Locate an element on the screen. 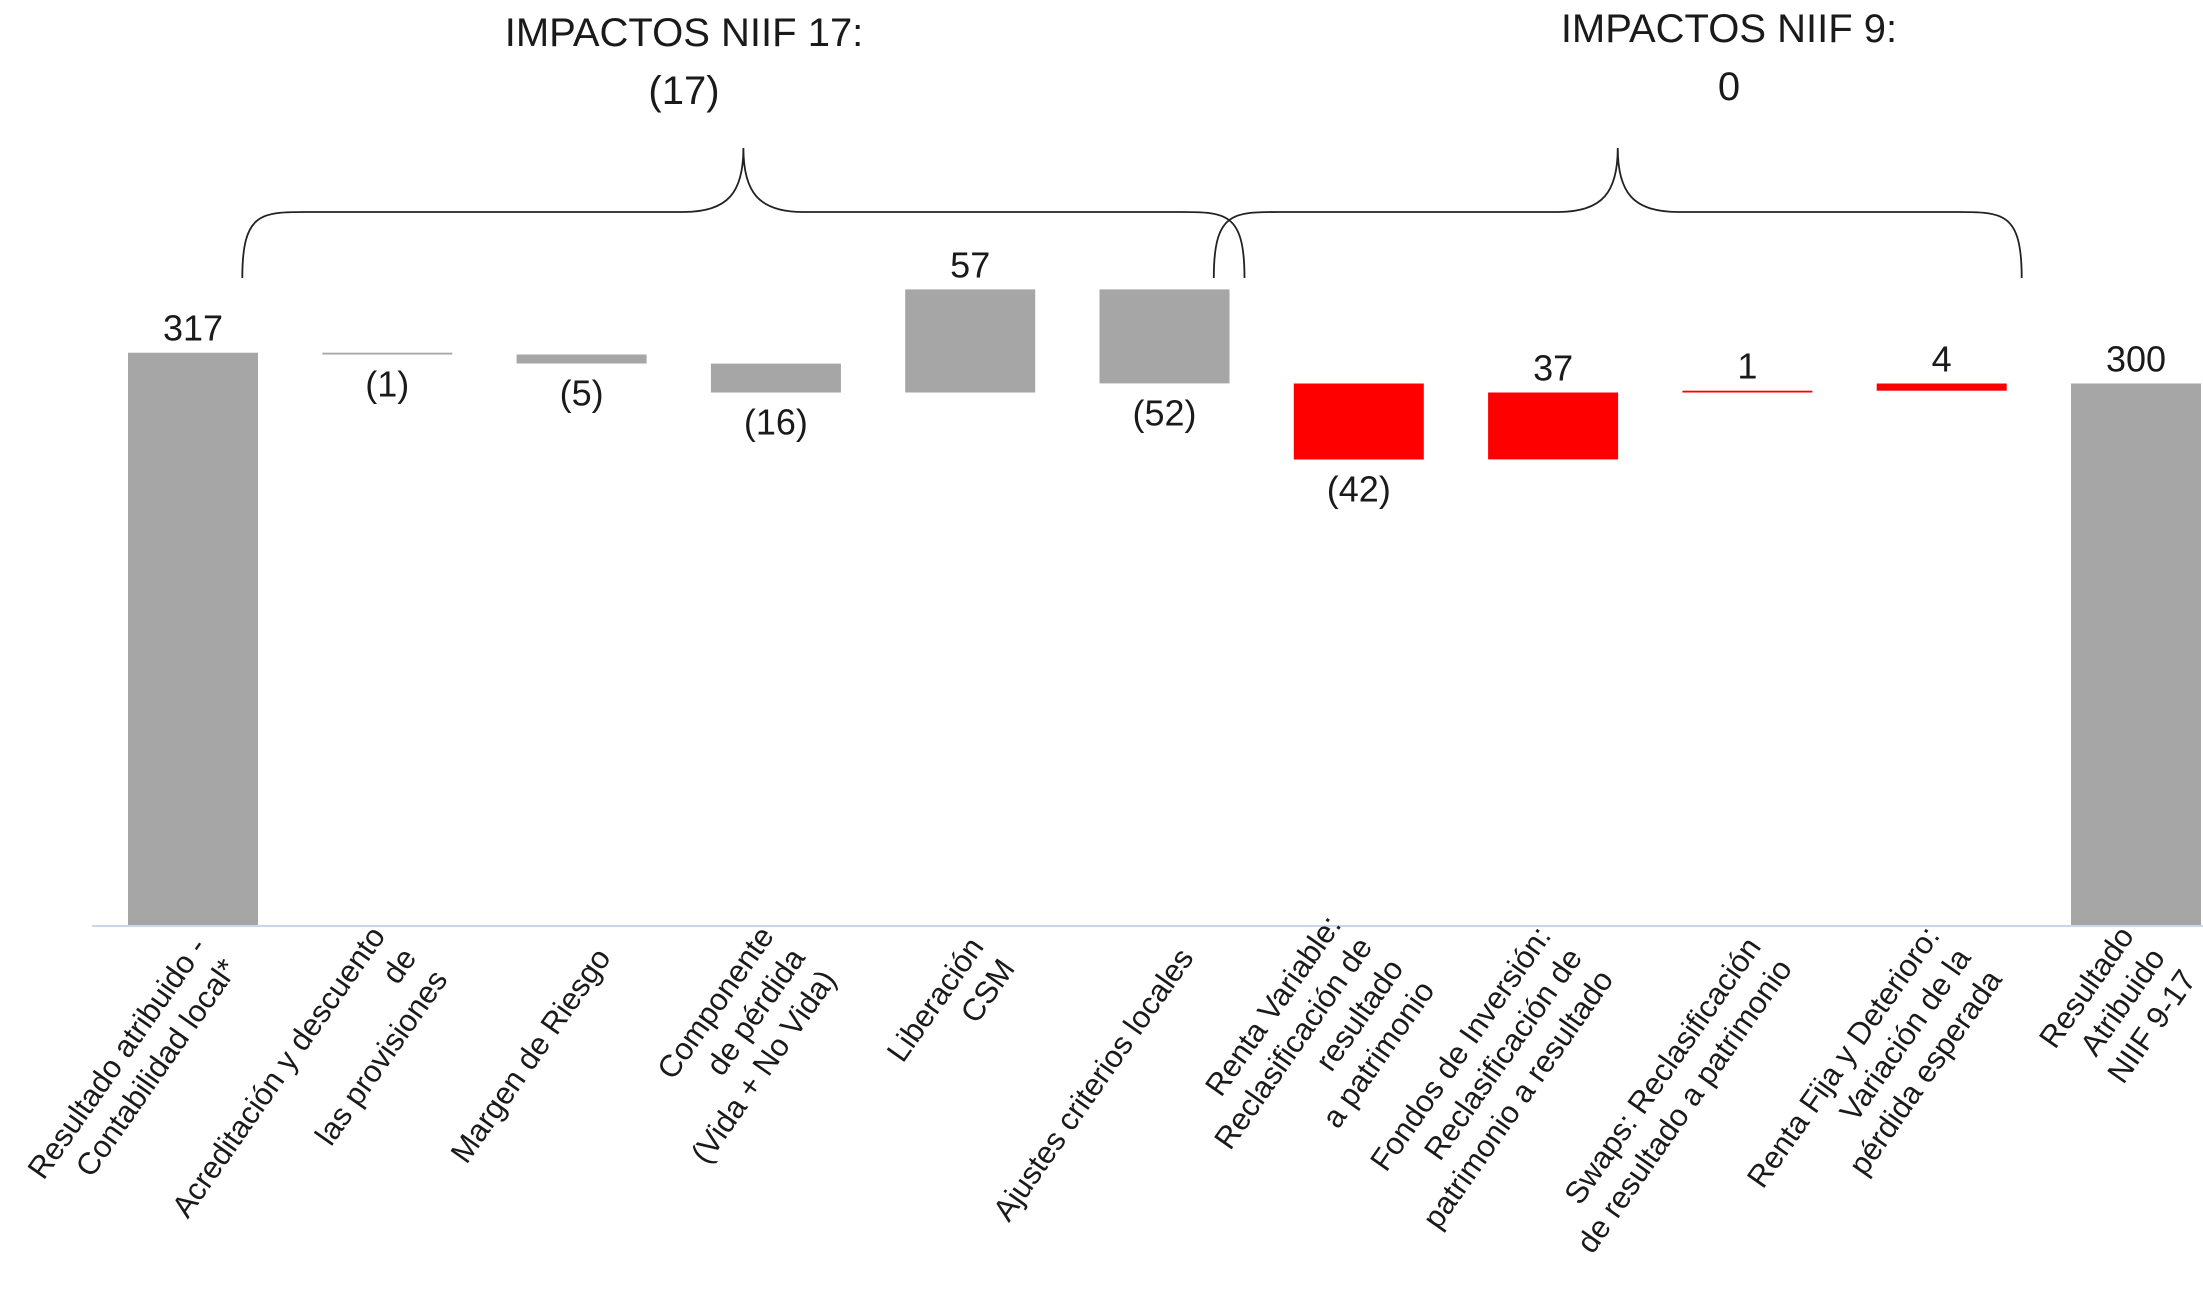 The width and height of the screenshot is (2203, 1292). group-total-niif9: 0 is located at coordinates (1729, 87).